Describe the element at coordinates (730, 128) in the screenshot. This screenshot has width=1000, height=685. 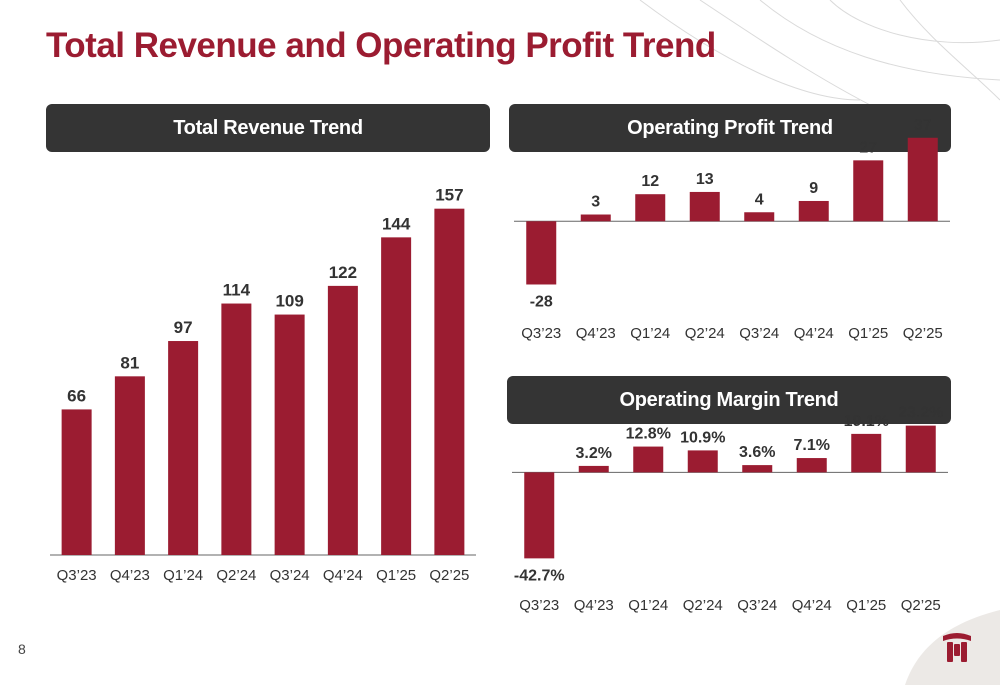
I see `operating-profit-panel-header: Operating Profit Trend` at that location.